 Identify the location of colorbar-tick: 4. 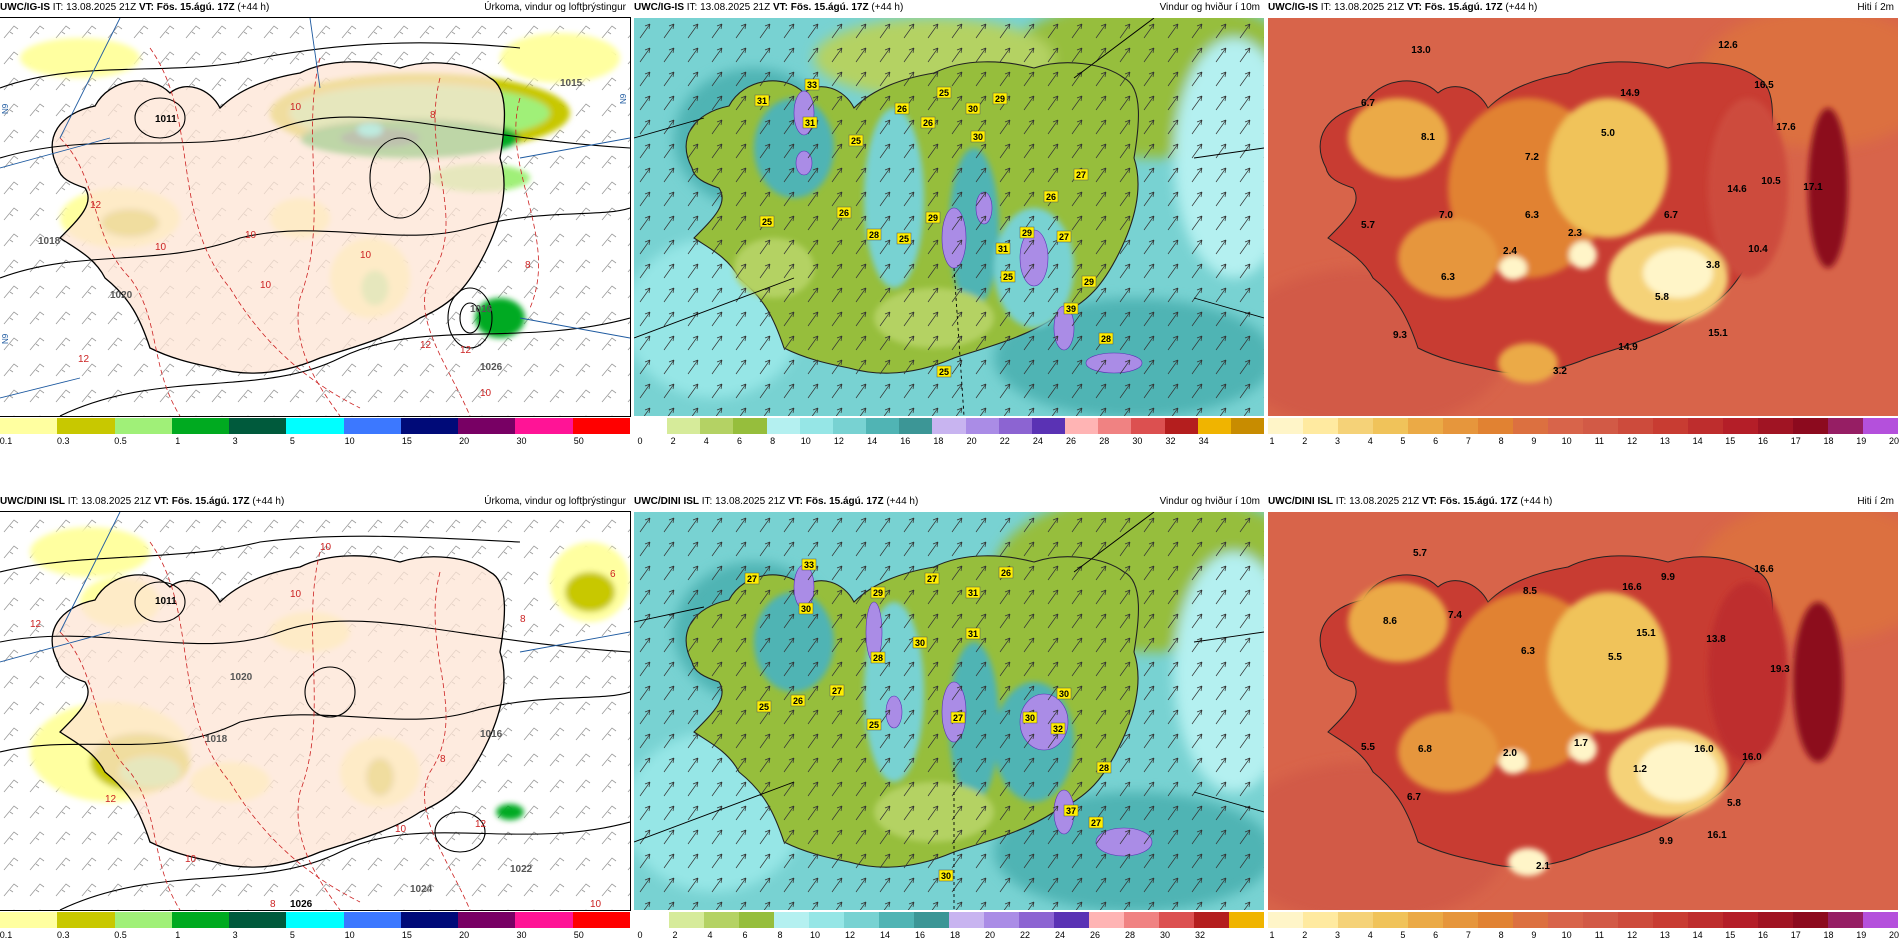
(706, 441).